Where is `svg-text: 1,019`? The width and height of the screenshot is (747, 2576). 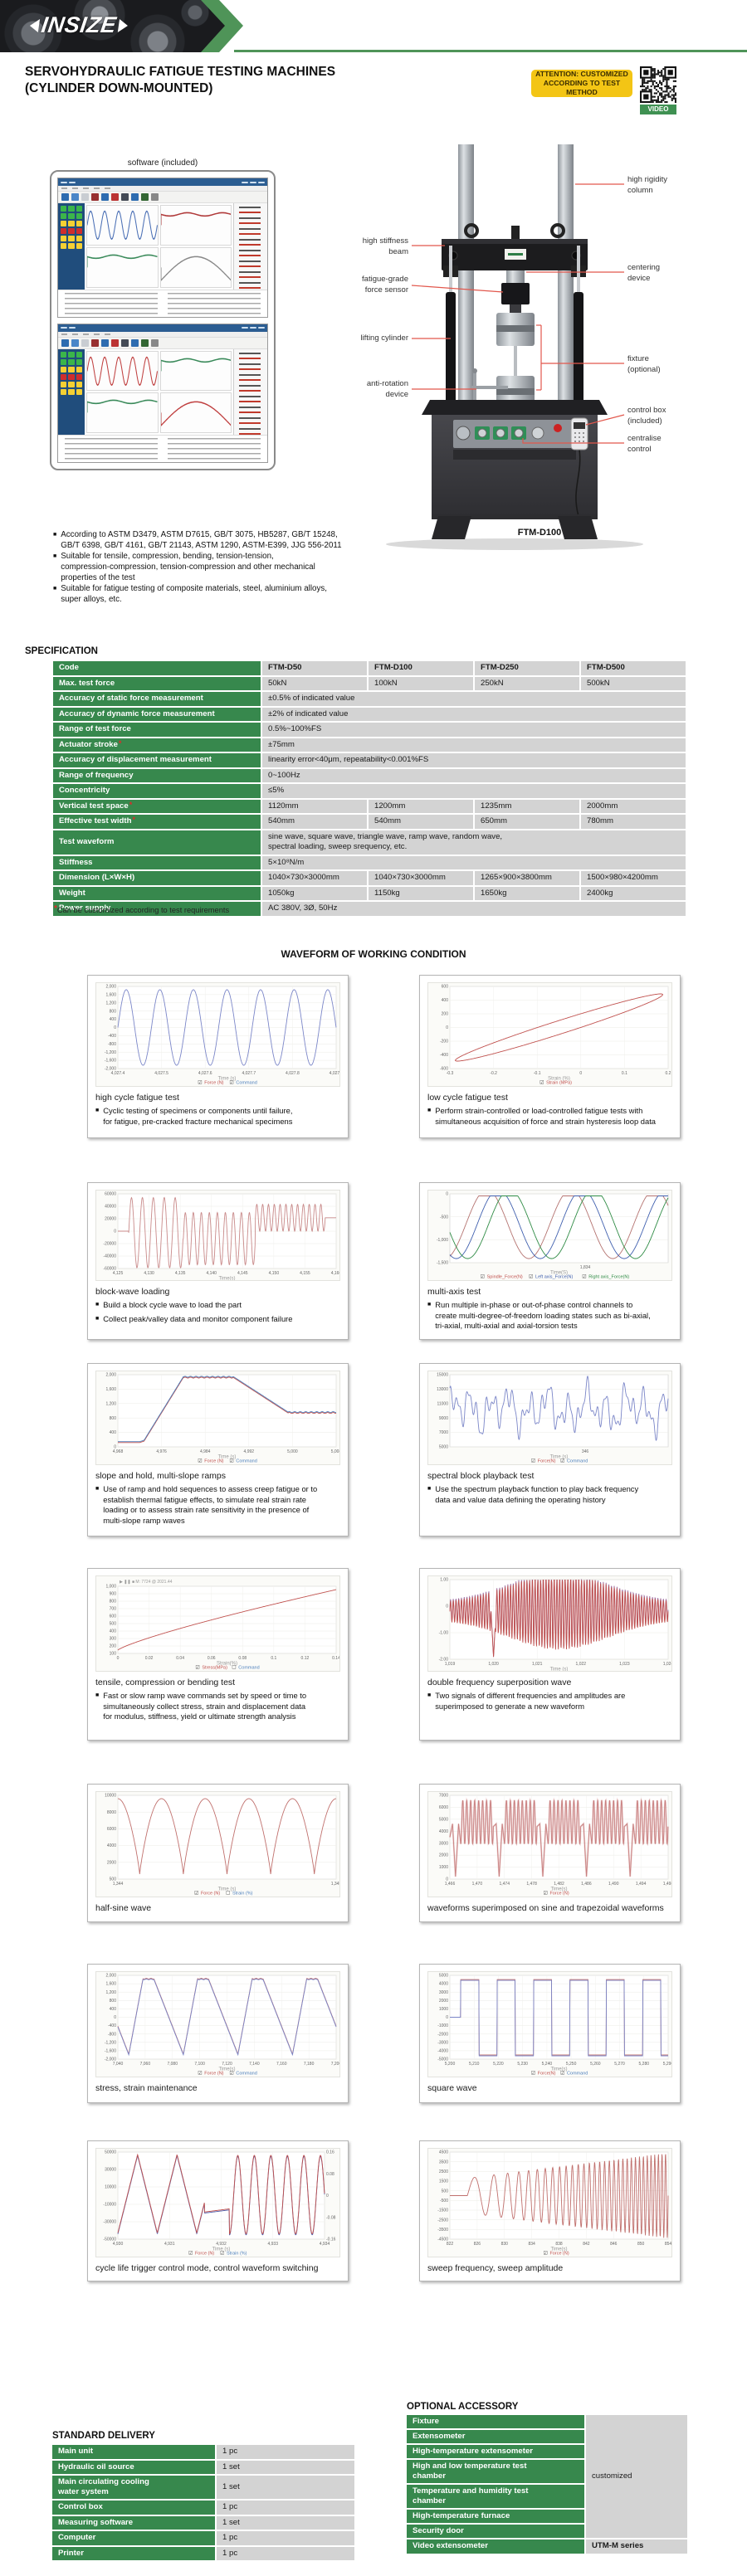 svg-text: 1,019 is located at coordinates (450, 1664).